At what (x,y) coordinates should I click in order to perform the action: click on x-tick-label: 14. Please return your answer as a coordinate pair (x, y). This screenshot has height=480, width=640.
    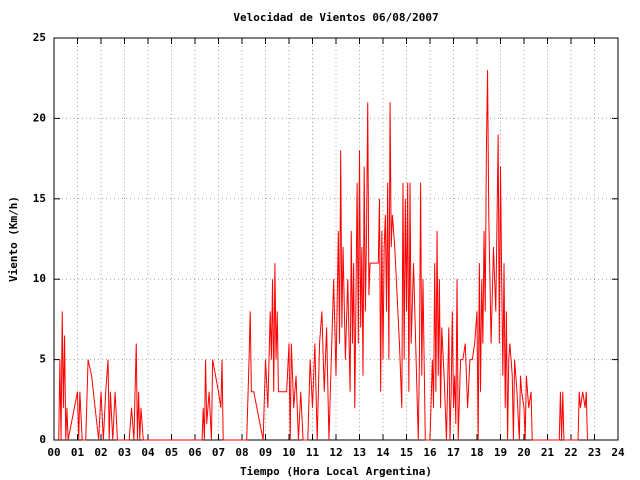
    Looking at the image, I should click on (383, 452).